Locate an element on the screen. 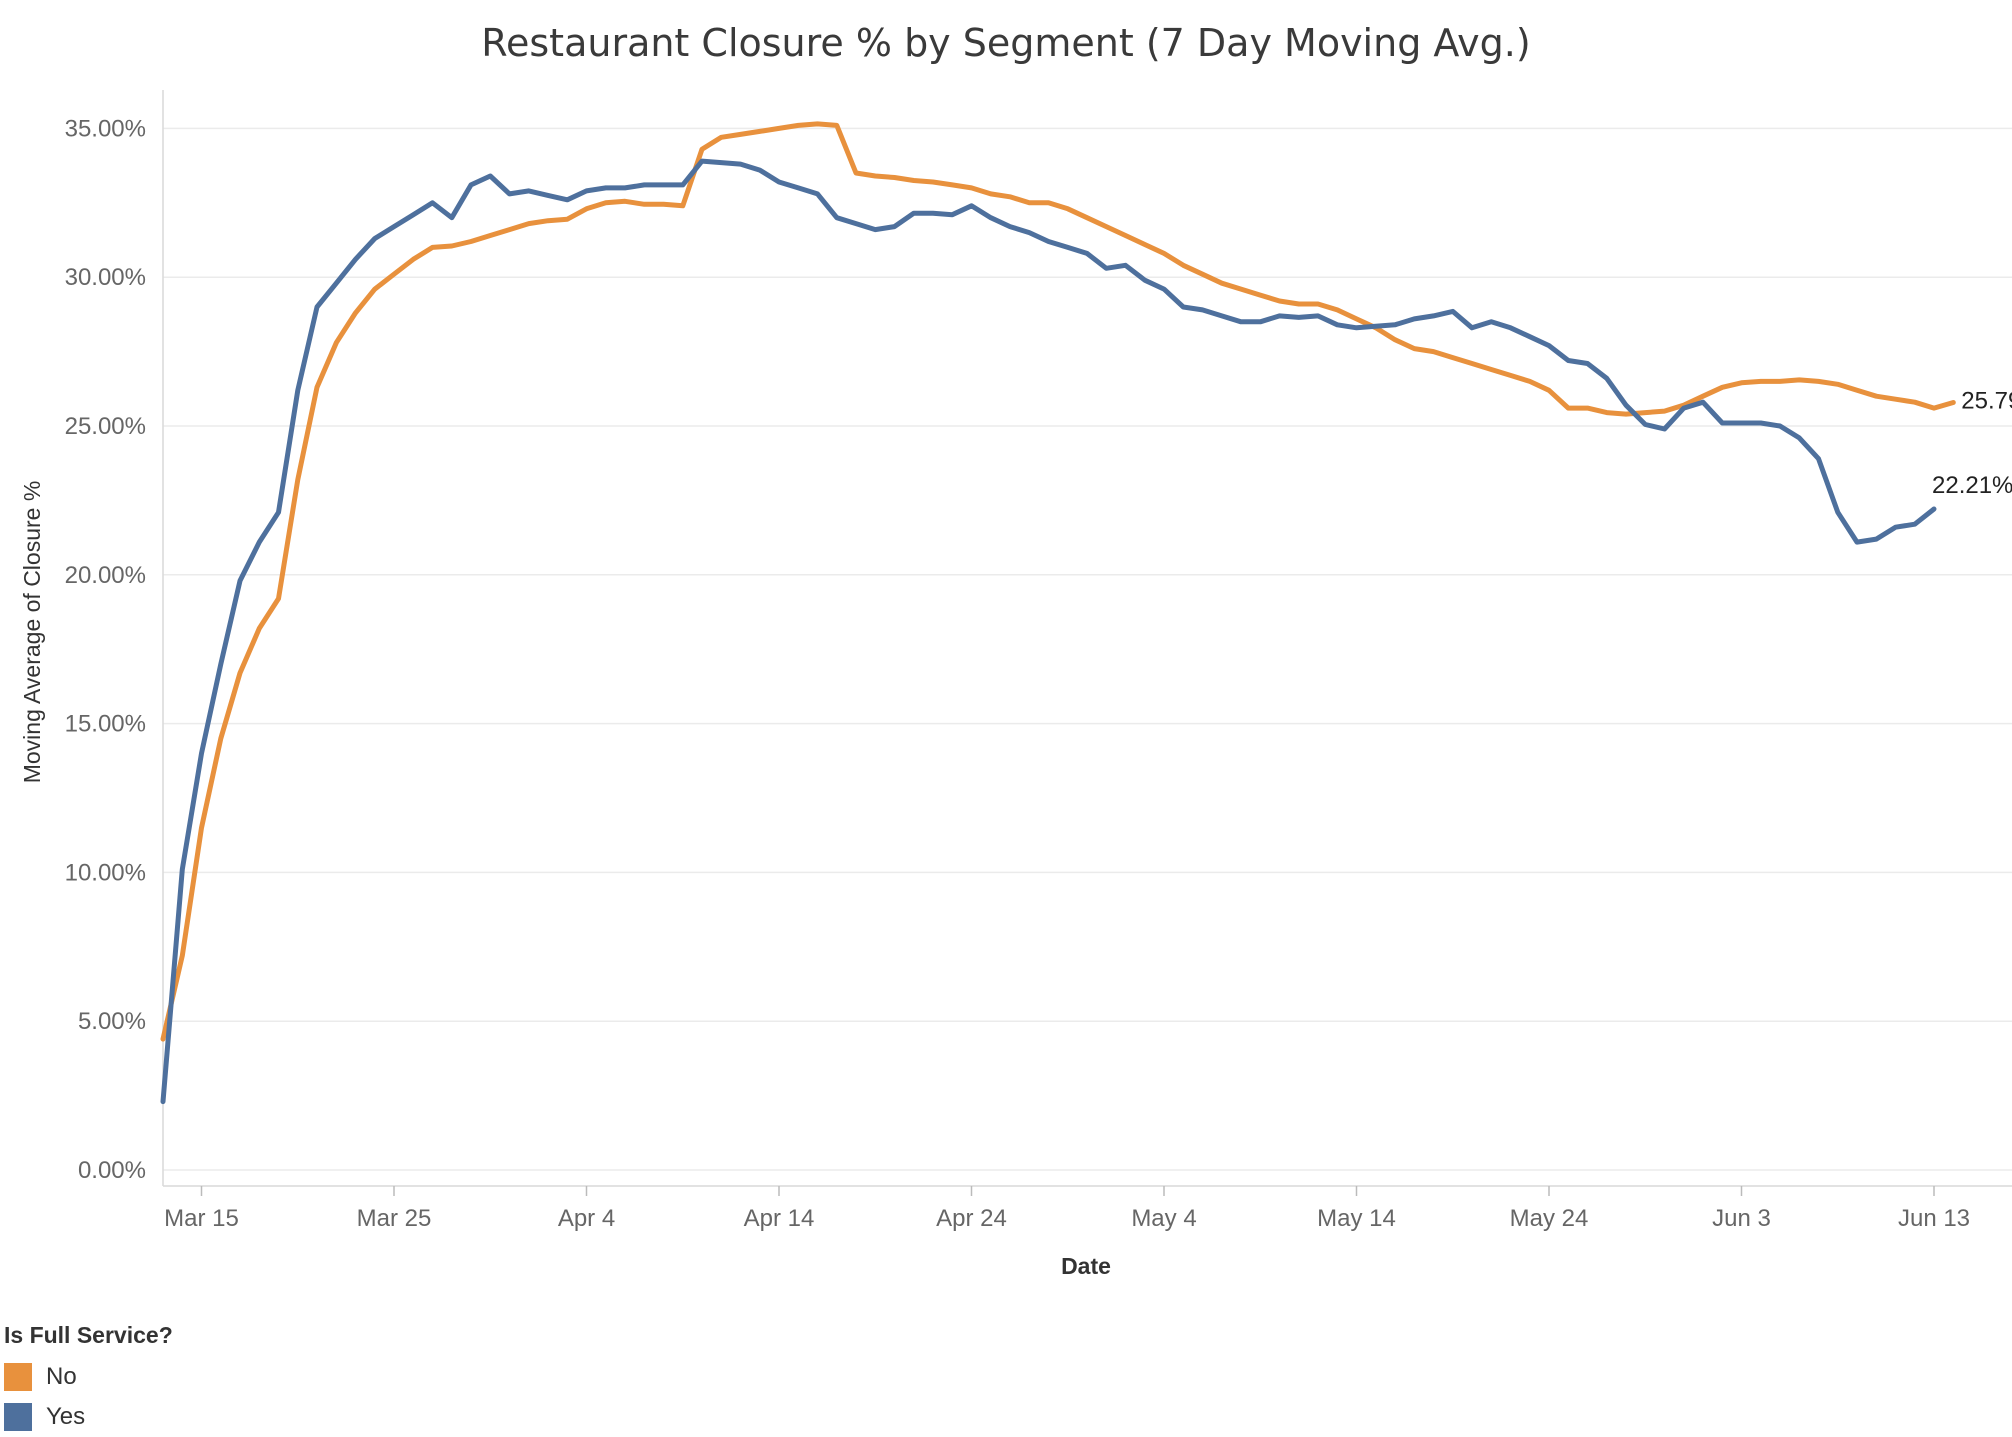 The image size is (2012, 1437). legend-item-no: No is located at coordinates (88, 1377).